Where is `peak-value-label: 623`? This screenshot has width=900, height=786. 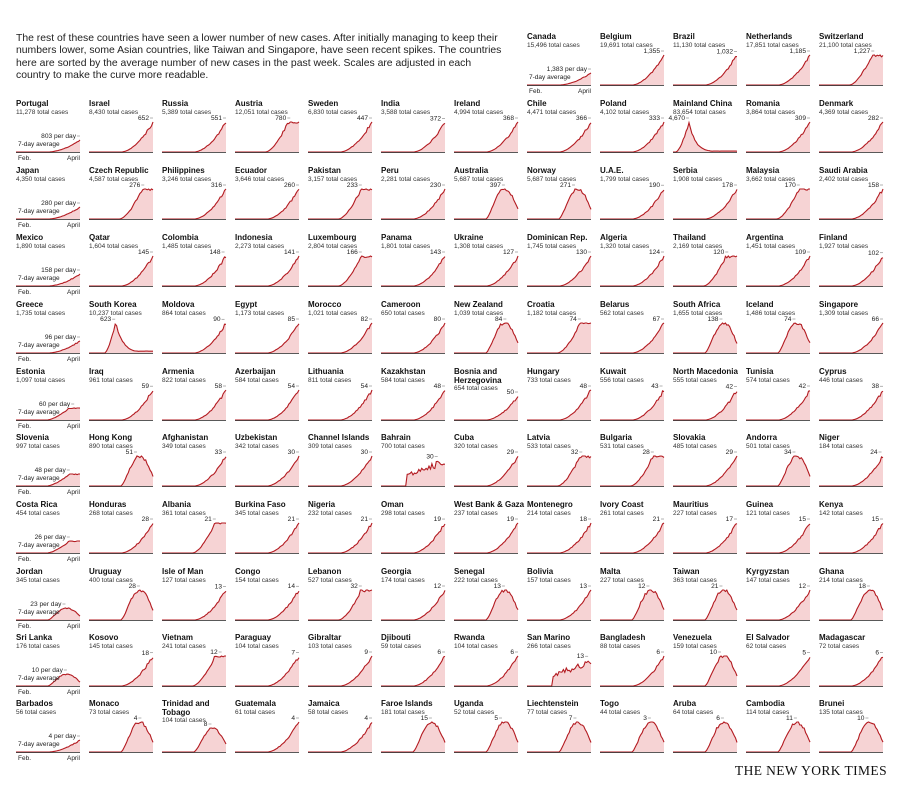
peak-value-label: 623 is located at coordinates (105, 319).